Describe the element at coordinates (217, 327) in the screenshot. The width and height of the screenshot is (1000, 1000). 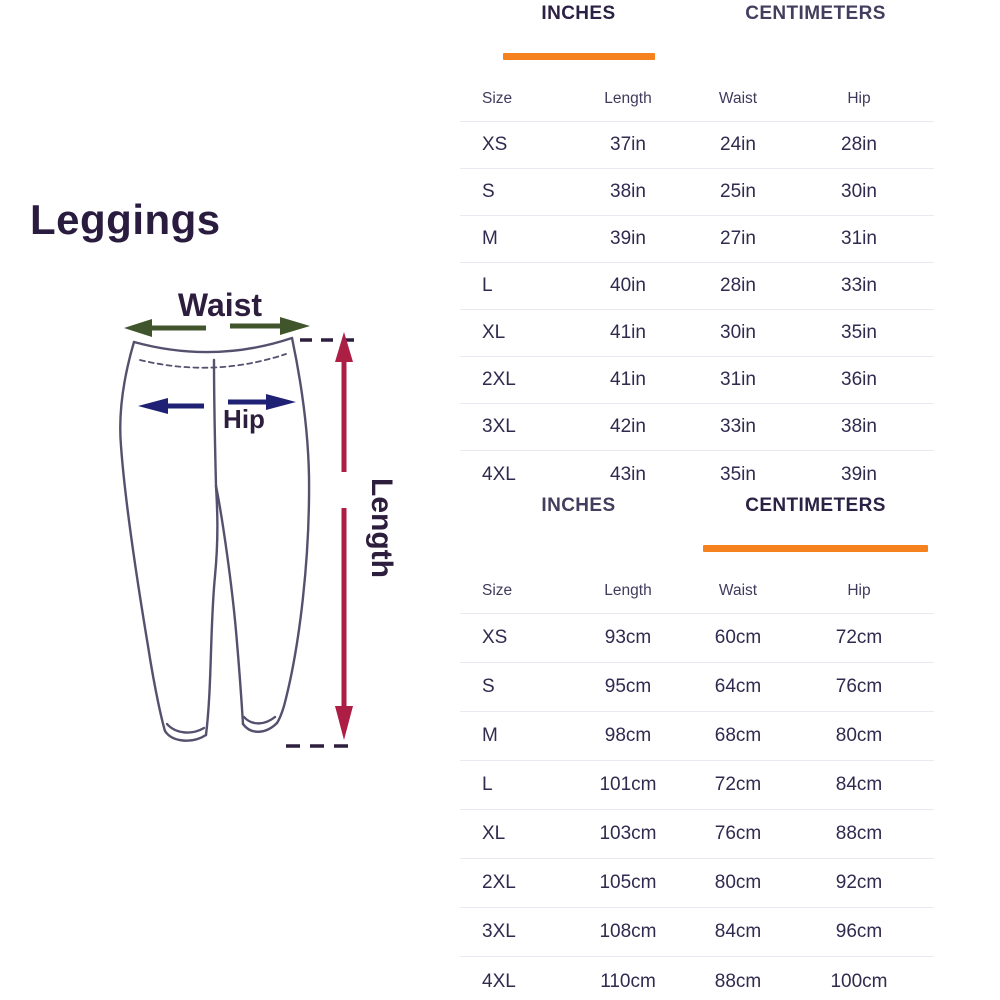
I see `waist-arrow-icon` at that location.